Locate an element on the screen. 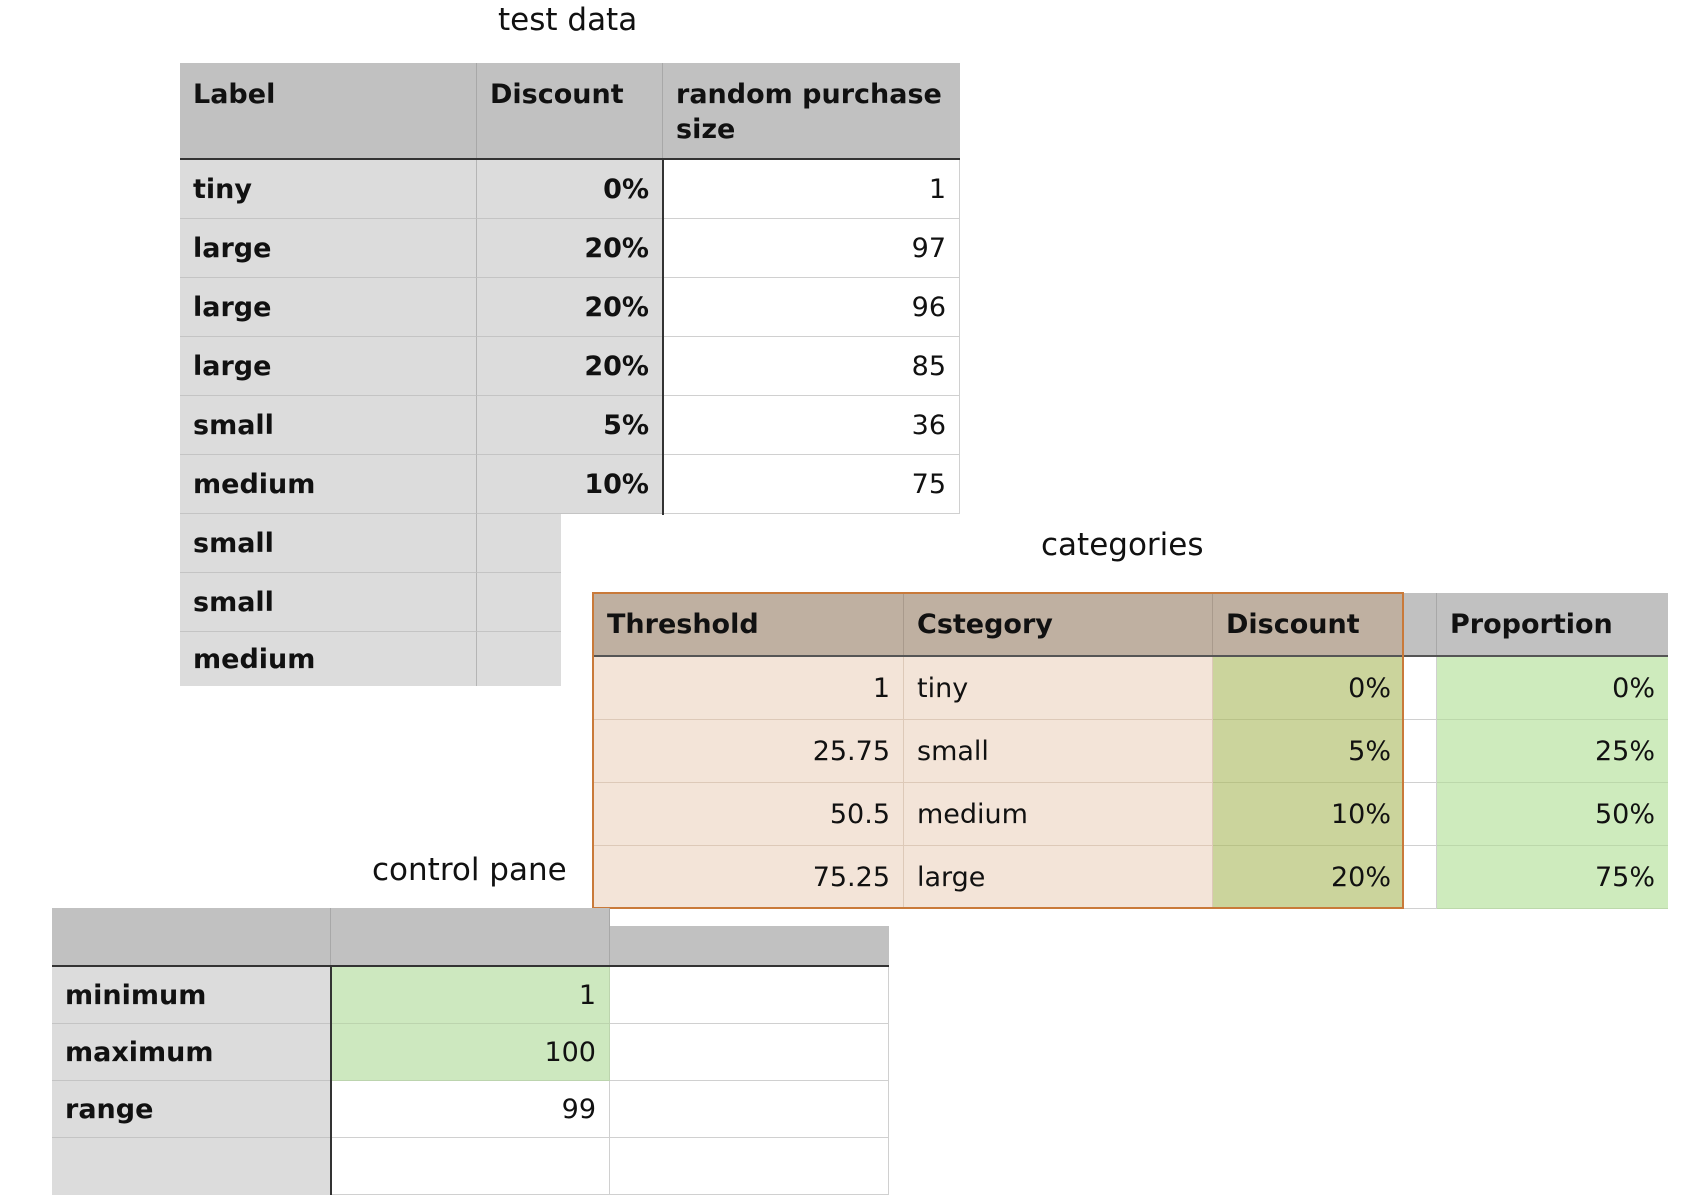  table-row-size: 36 is located at coordinates (811, 425).